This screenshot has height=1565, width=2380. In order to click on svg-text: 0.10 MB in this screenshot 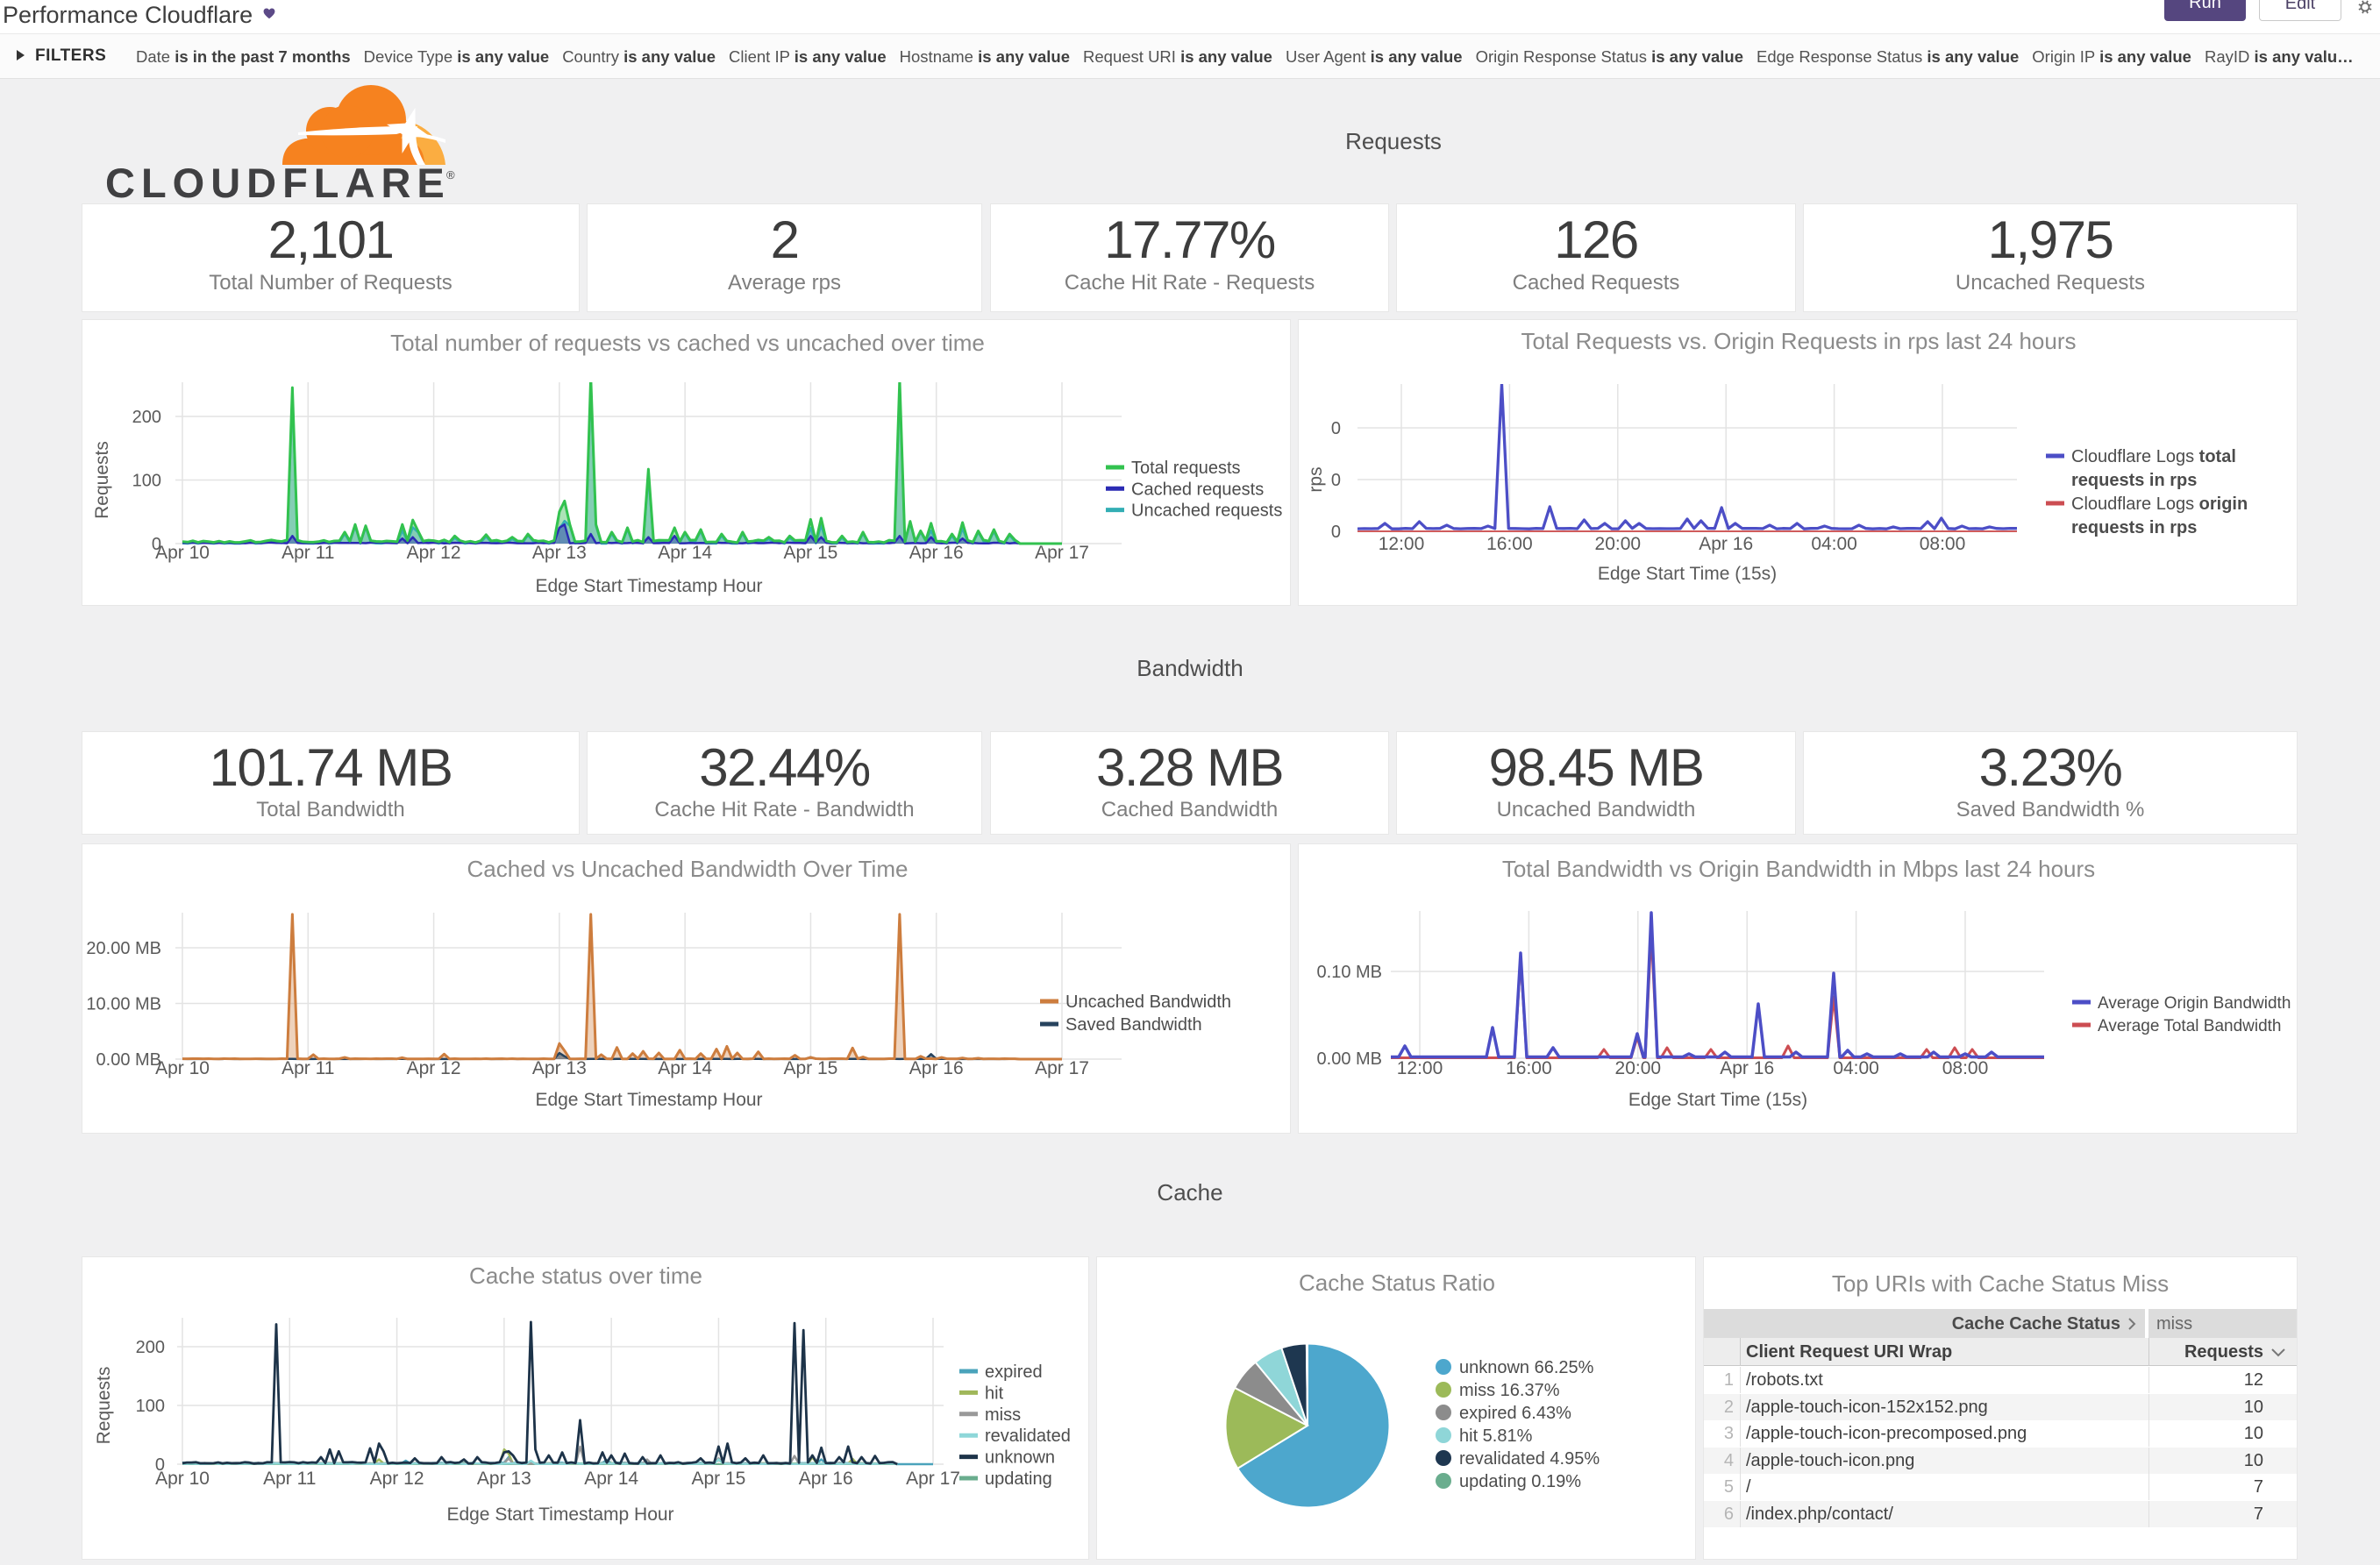, I will do `click(1349, 972)`.